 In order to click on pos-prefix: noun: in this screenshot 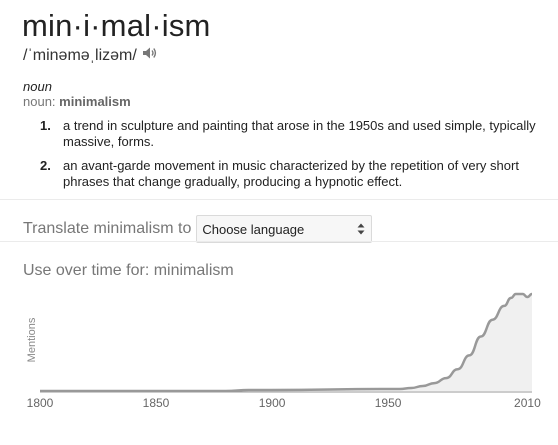, I will do `click(41, 101)`.